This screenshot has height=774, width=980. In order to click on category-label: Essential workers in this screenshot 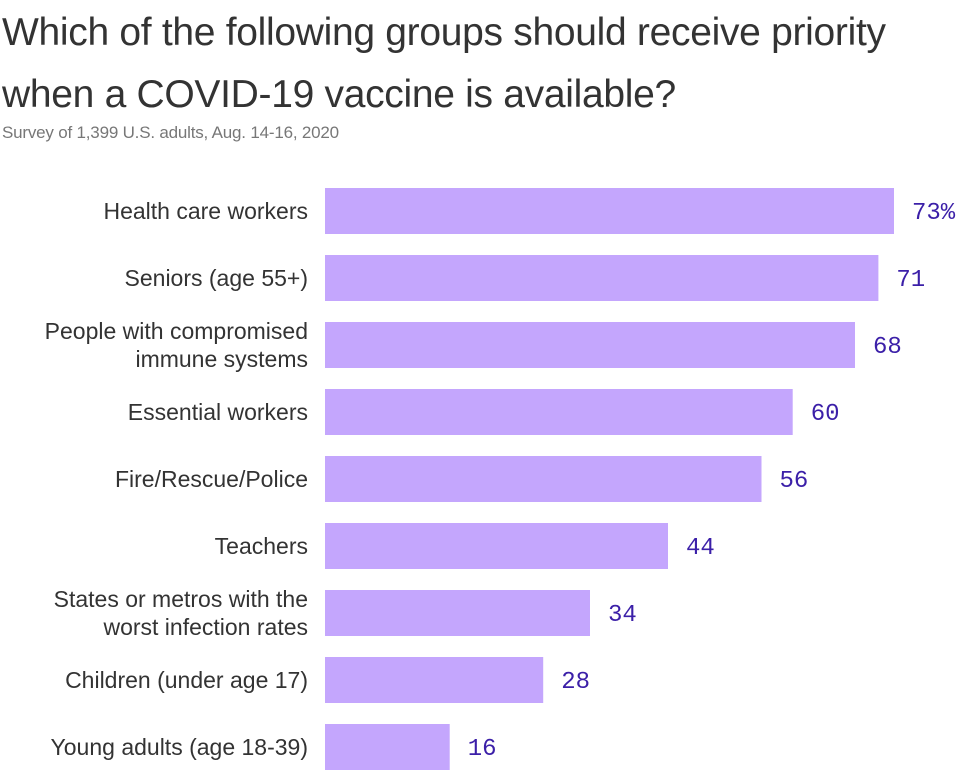, I will do `click(218, 412)`.